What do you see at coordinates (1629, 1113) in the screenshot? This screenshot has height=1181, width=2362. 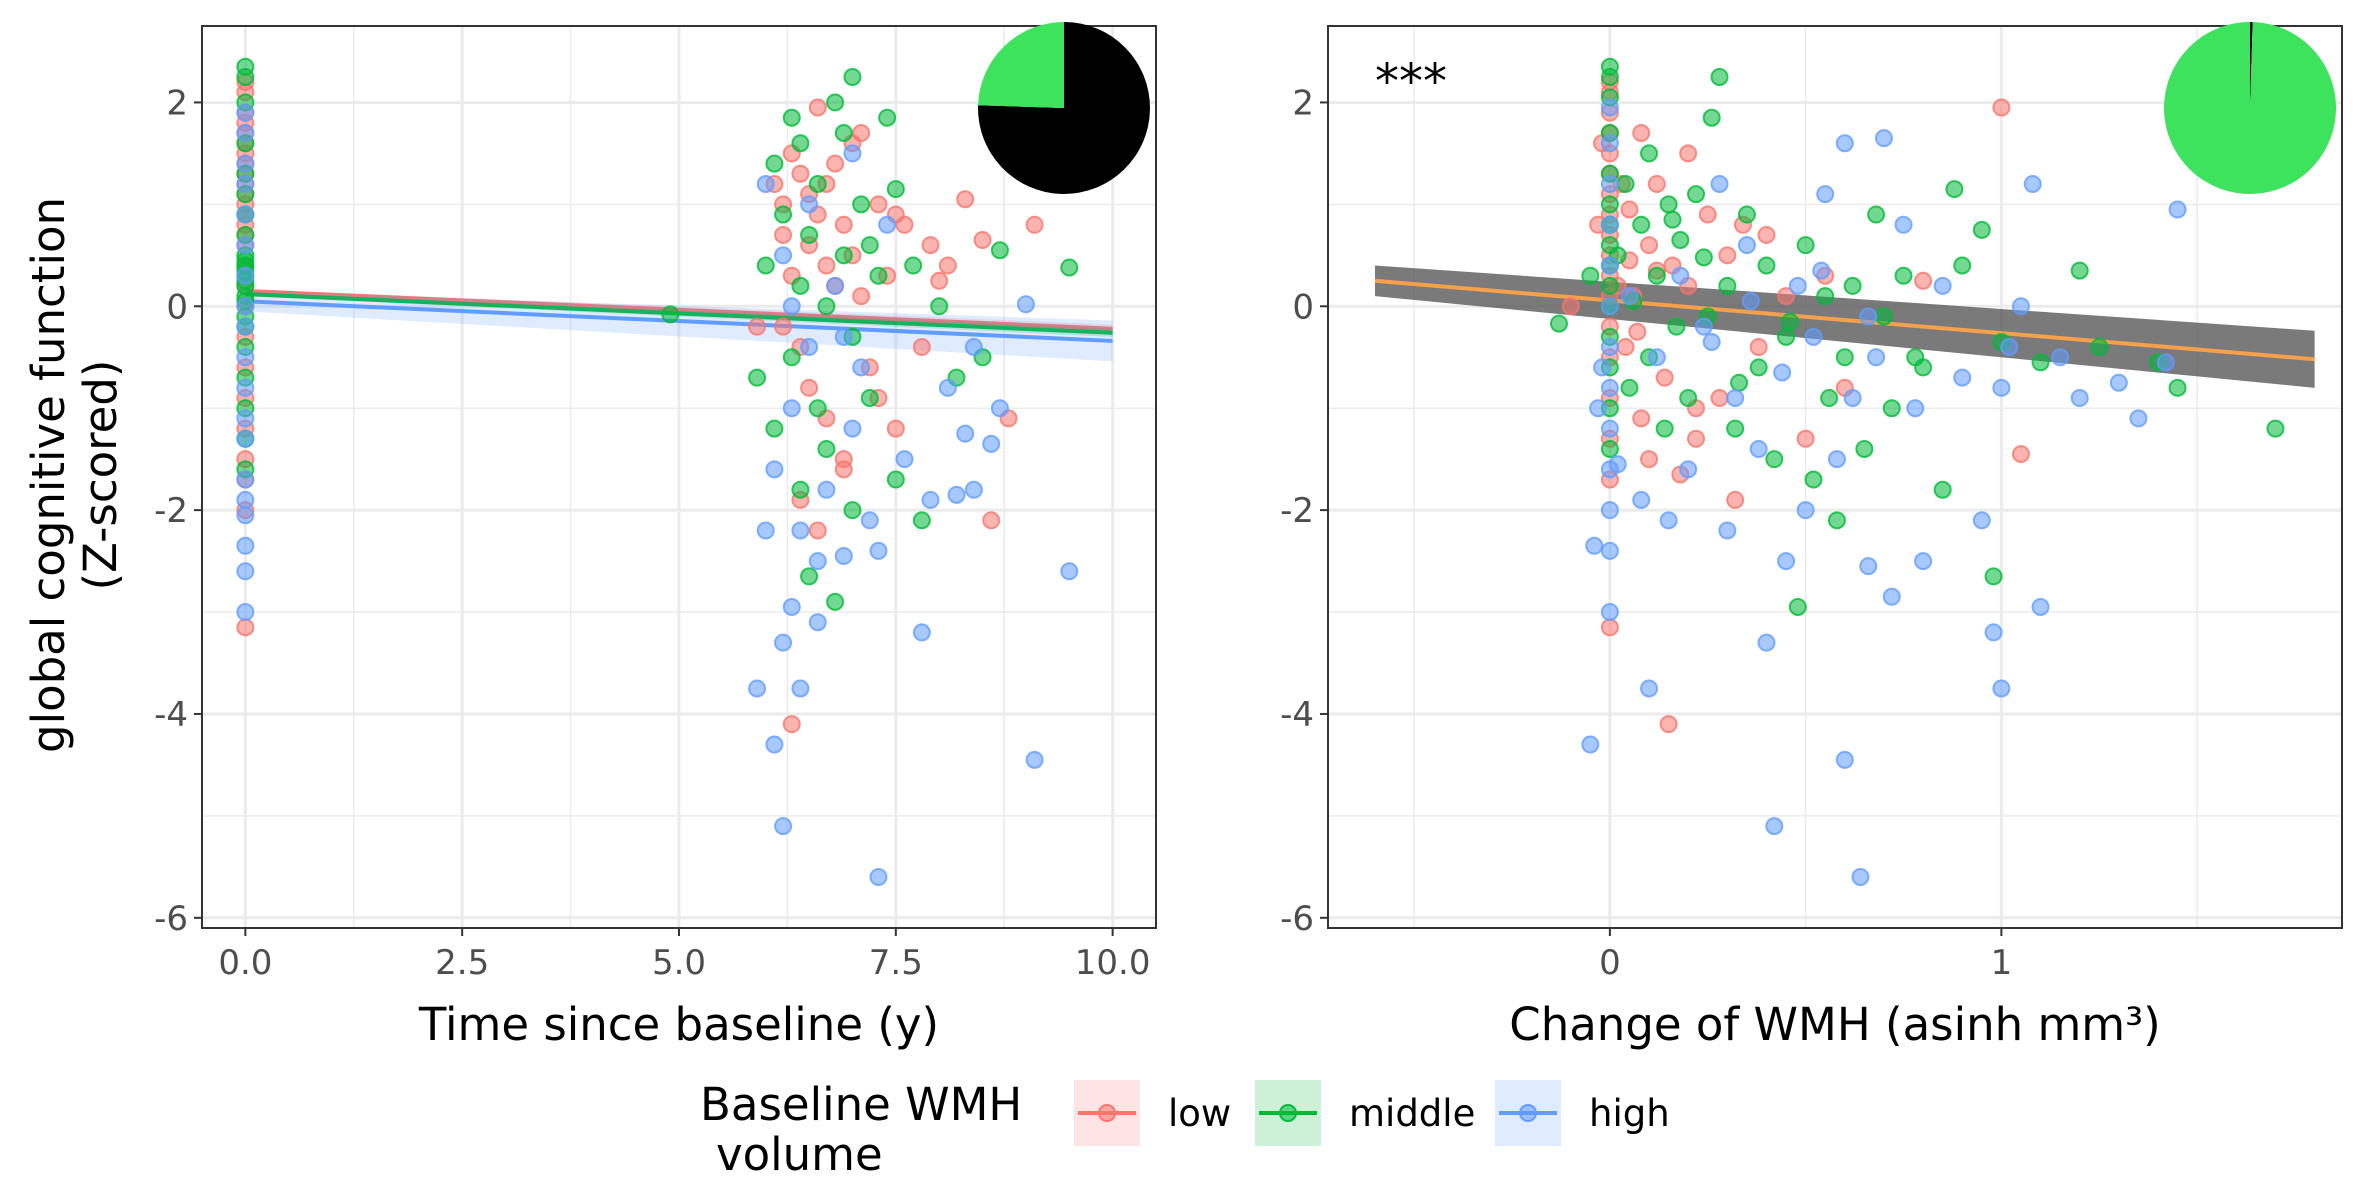 I see `legend-label-high: high` at bounding box center [1629, 1113].